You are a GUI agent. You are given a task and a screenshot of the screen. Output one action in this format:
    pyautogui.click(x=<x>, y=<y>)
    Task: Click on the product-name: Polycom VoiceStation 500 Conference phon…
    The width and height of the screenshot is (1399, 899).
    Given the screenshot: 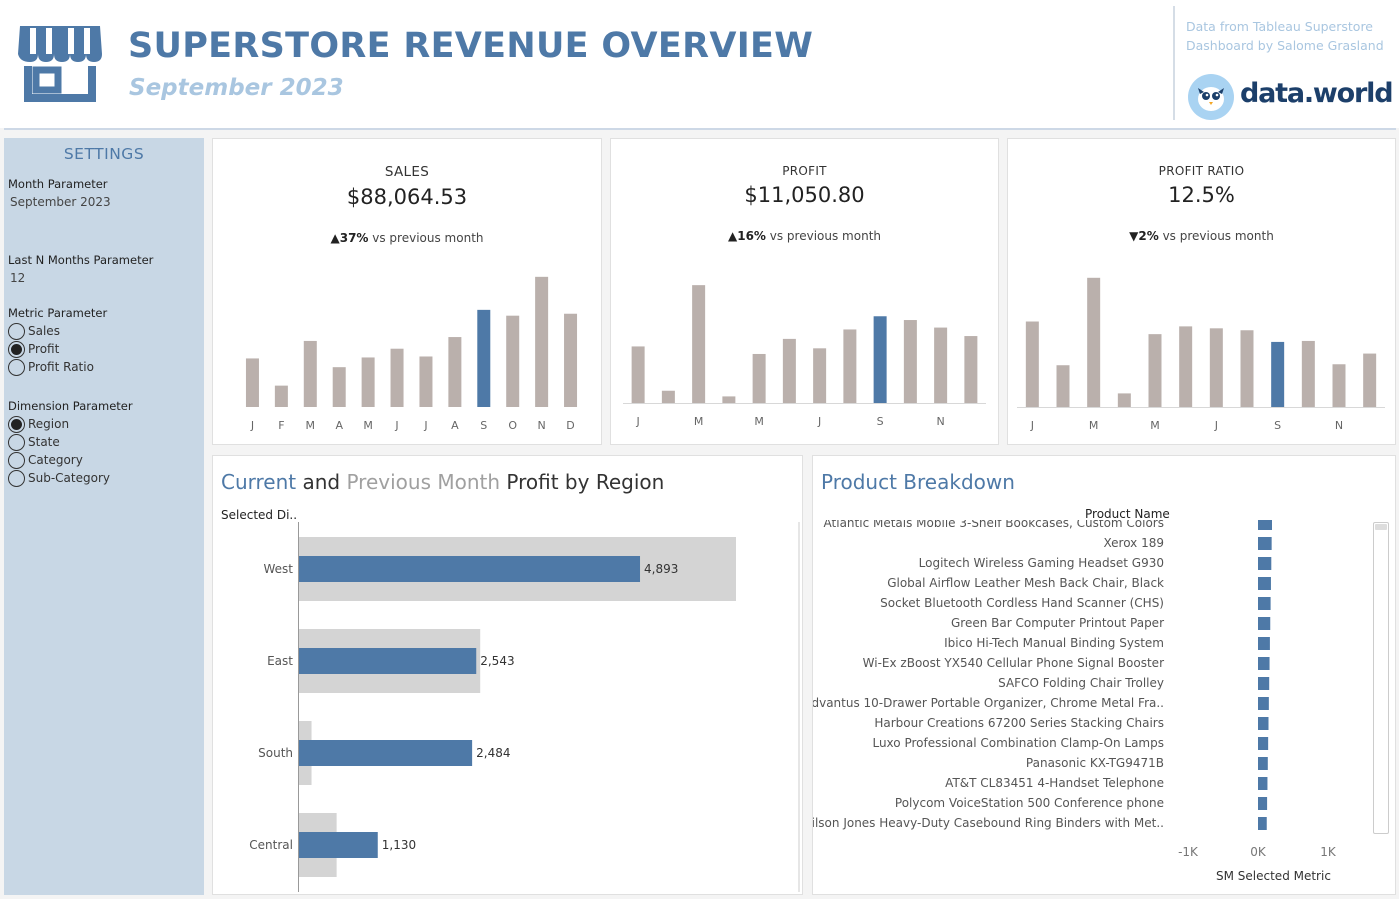 What is the action you would take?
    pyautogui.click(x=1029, y=803)
    